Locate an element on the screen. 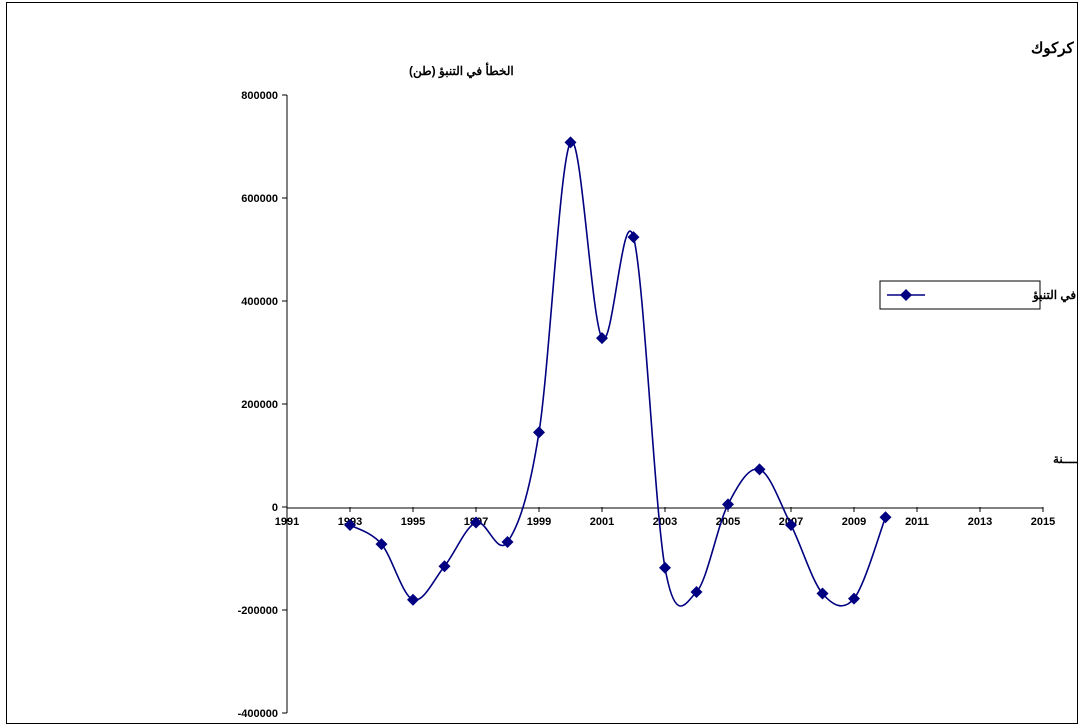 This screenshot has height=728, width=1081. y-axis-ticks: -400000 -200000 0 200000 400000 600000 800000 is located at coordinates (262, 405).